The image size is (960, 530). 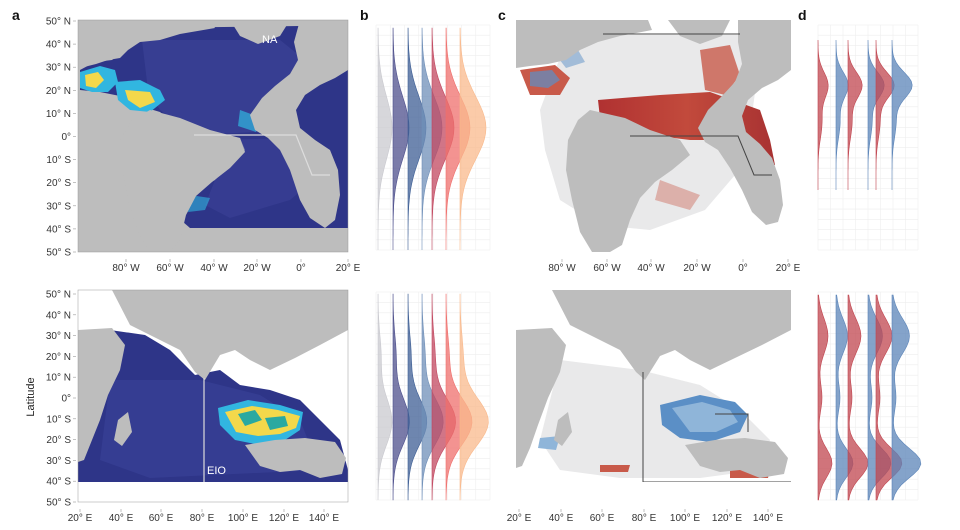 I want to click on panel-a-indian-map, so click(x=213, y=396).